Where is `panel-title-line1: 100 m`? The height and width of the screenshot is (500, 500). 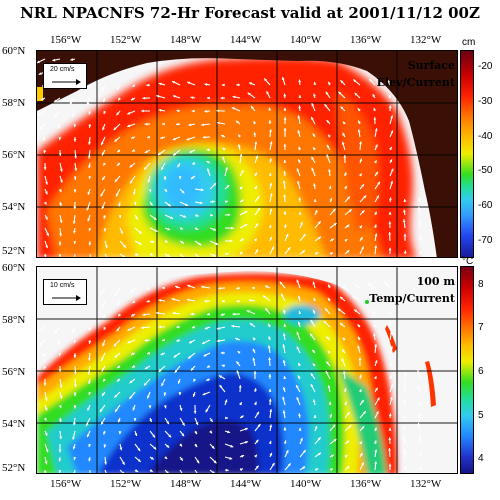
panel-title-line1: 100 m is located at coordinates (435, 281).